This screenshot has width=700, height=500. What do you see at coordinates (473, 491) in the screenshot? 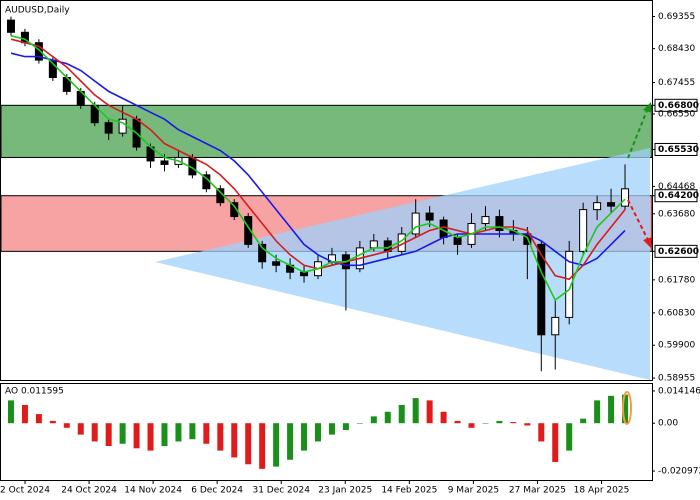
I see `x-tick-label: 9 Mar 2025` at bounding box center [473, 491].